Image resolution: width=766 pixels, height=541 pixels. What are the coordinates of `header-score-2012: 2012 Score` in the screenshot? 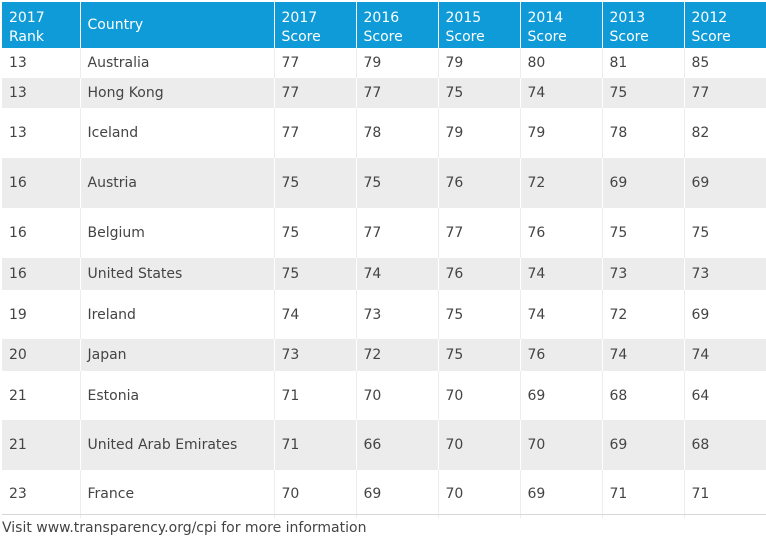 It's located at (724, 25).